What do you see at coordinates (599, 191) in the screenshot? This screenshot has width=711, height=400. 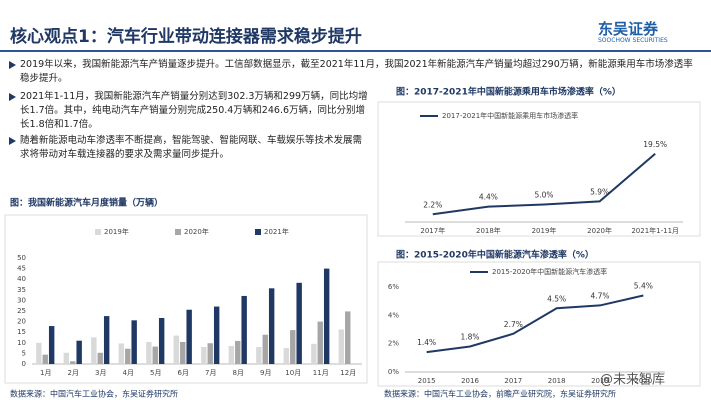 I see `data-label: 5.9%` at bounding box center [599, 191].